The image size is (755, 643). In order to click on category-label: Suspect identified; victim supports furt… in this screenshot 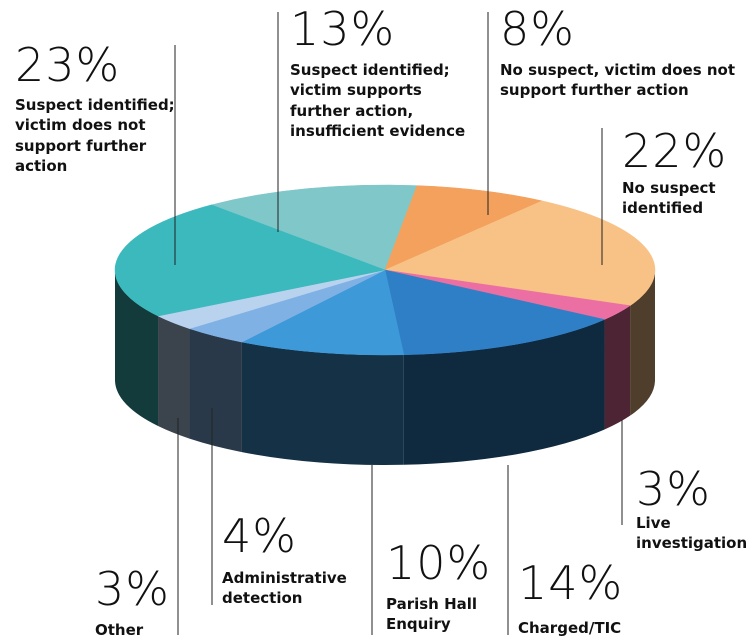, I will do `click(378, 100)`.